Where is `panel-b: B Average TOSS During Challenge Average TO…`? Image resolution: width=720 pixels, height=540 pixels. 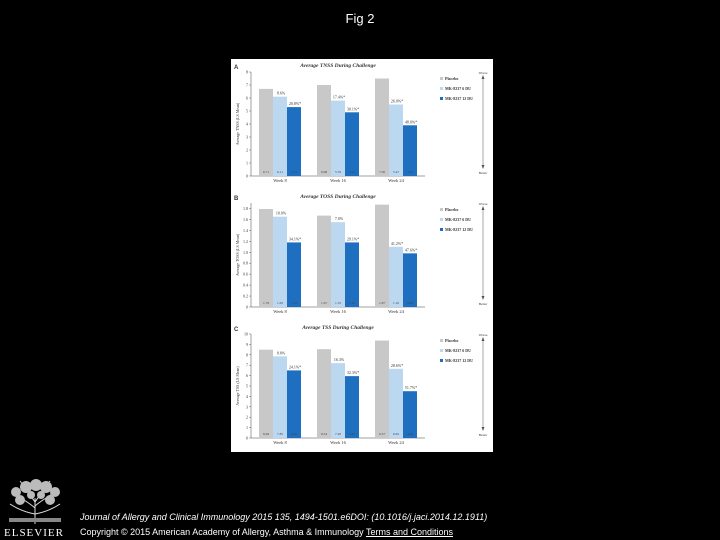 panel-b: B Average TOSS During Challenge Average TO… is located at coordinates (362, 255).